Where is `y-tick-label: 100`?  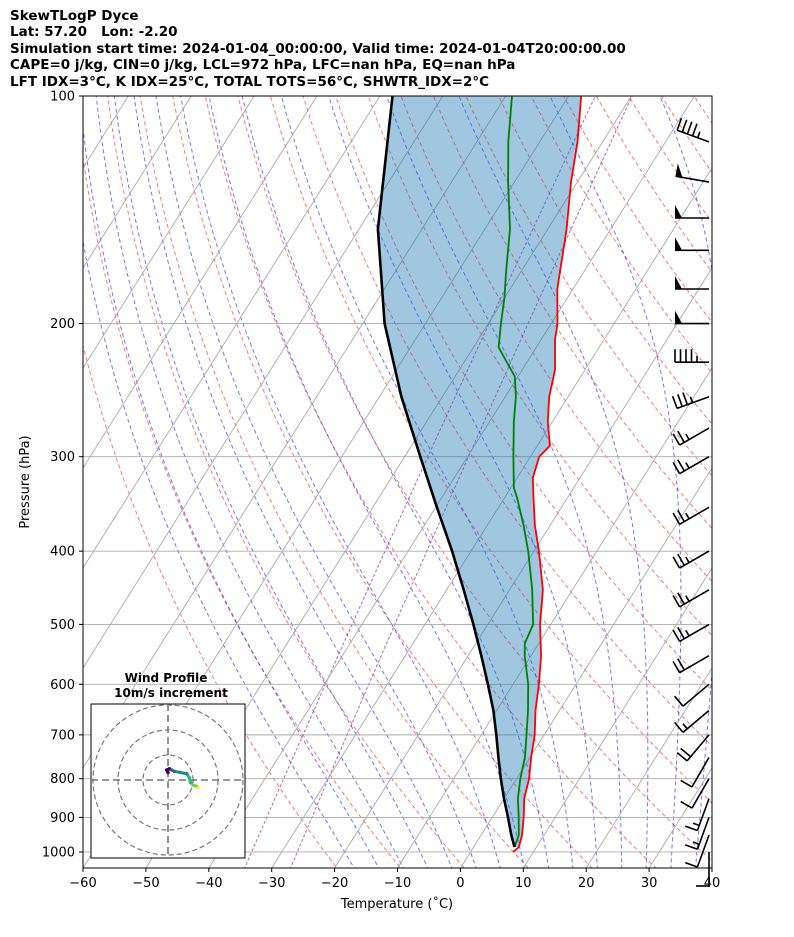 y-tick-label: 100 is located at coordinates (62, 97).